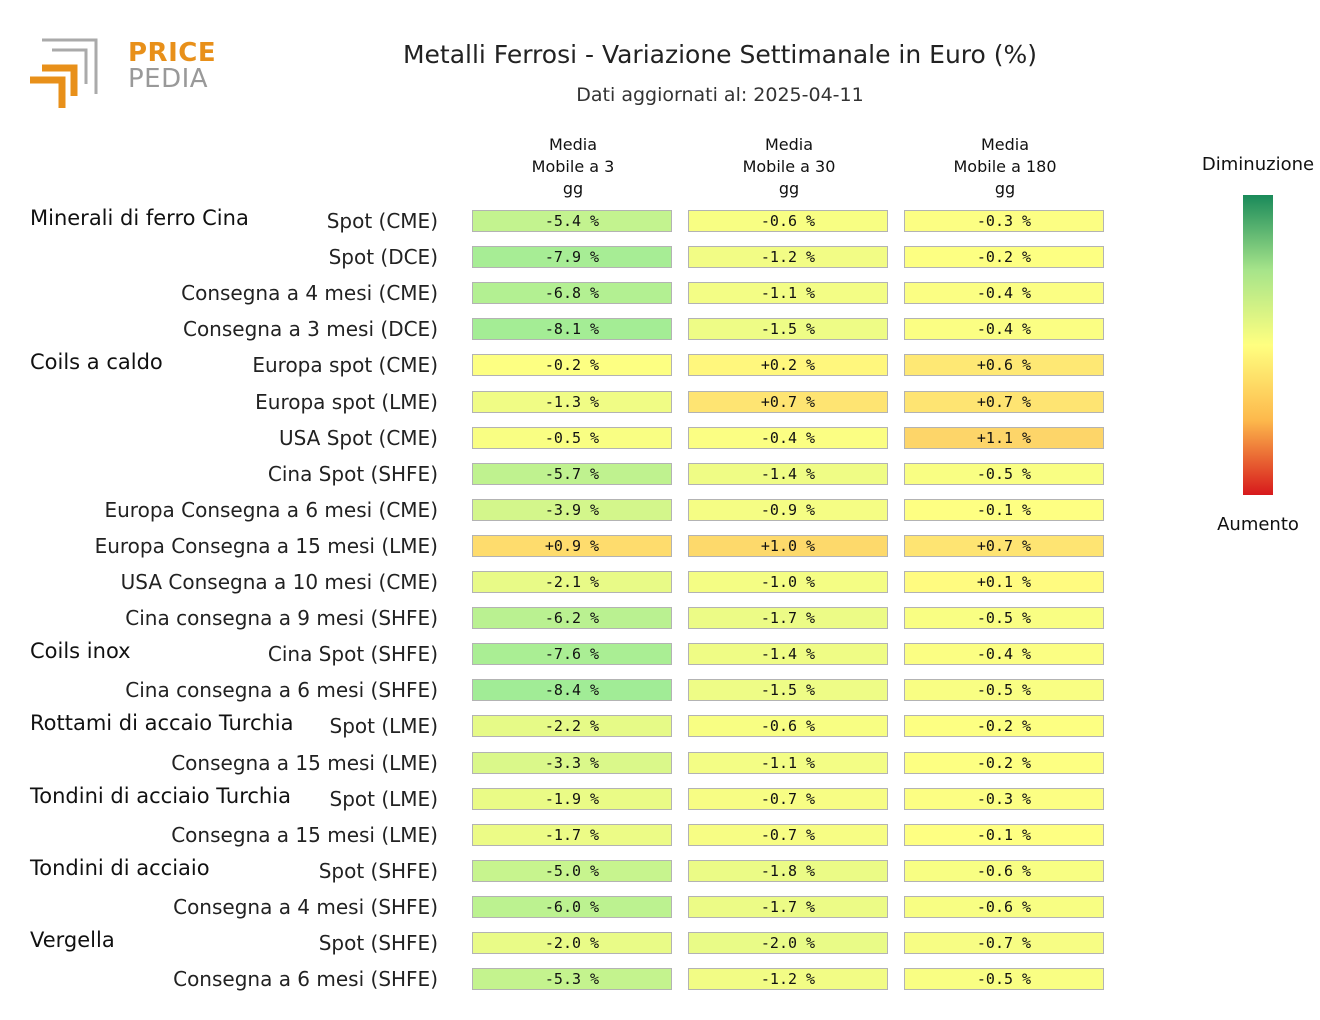  What do you see at coordinates (1004, 437) in the screenshot?
I see `heatmap-cell: +1.1 %` at bounding box center [1004, 437].